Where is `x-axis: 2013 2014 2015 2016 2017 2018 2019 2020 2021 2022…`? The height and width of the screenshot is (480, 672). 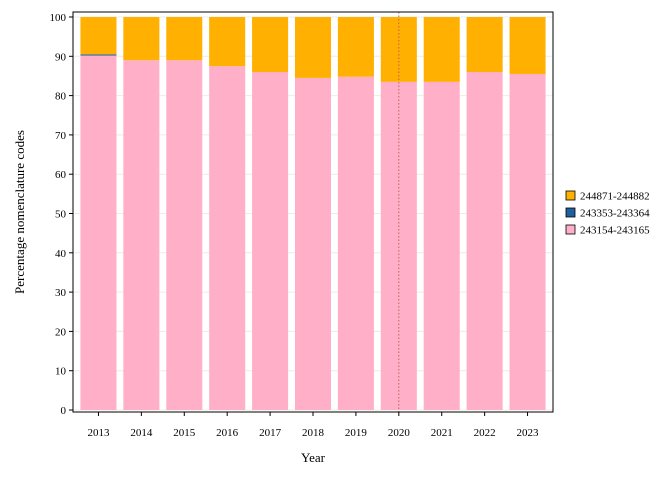 x-axis: 2013 2014 2015 2016 2017 2018 2019 2020 2021 2022… is located at coordinates (313, 425).